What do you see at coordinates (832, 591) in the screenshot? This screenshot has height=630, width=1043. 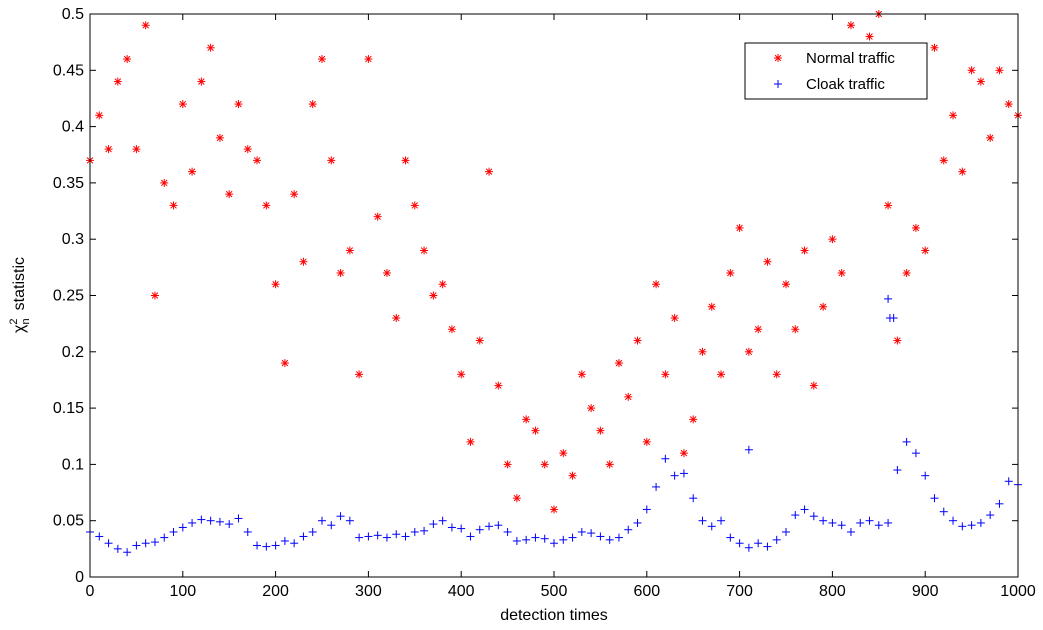 I see `x-tick-label: 800` at bounding box center [832, 591].